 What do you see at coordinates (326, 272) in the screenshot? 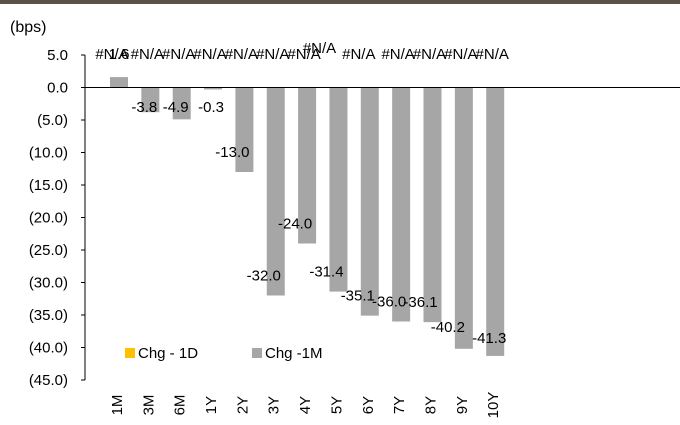
I see `data-label-chg-1m: -31.4` at bounding box center [326, 272].